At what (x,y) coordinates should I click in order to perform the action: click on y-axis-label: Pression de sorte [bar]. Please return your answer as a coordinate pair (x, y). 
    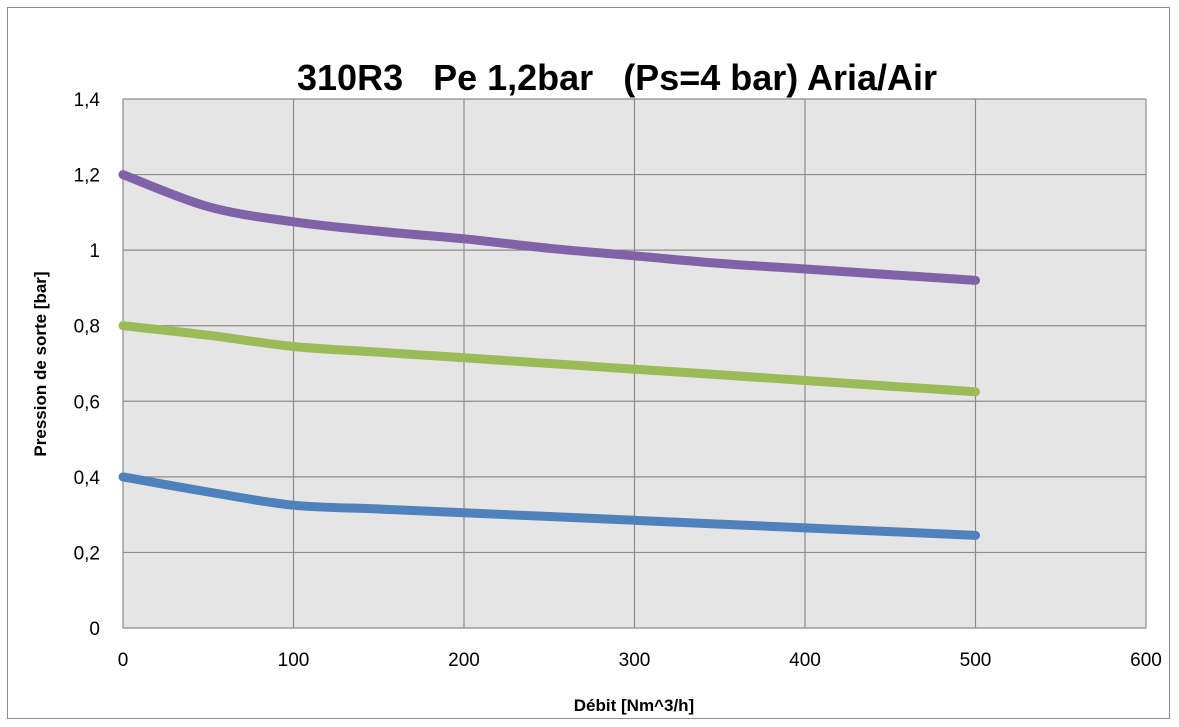
    Looking at the image, I should click on (40, 363).